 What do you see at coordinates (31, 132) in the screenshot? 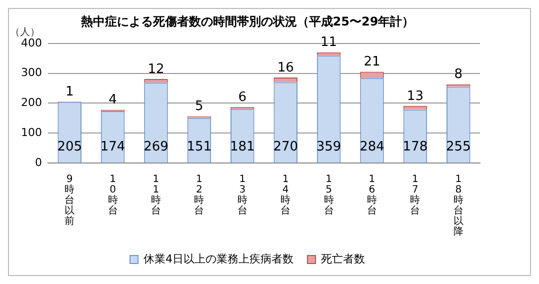
I see `y-tick-label: 100` at bounding box center [31, 132].